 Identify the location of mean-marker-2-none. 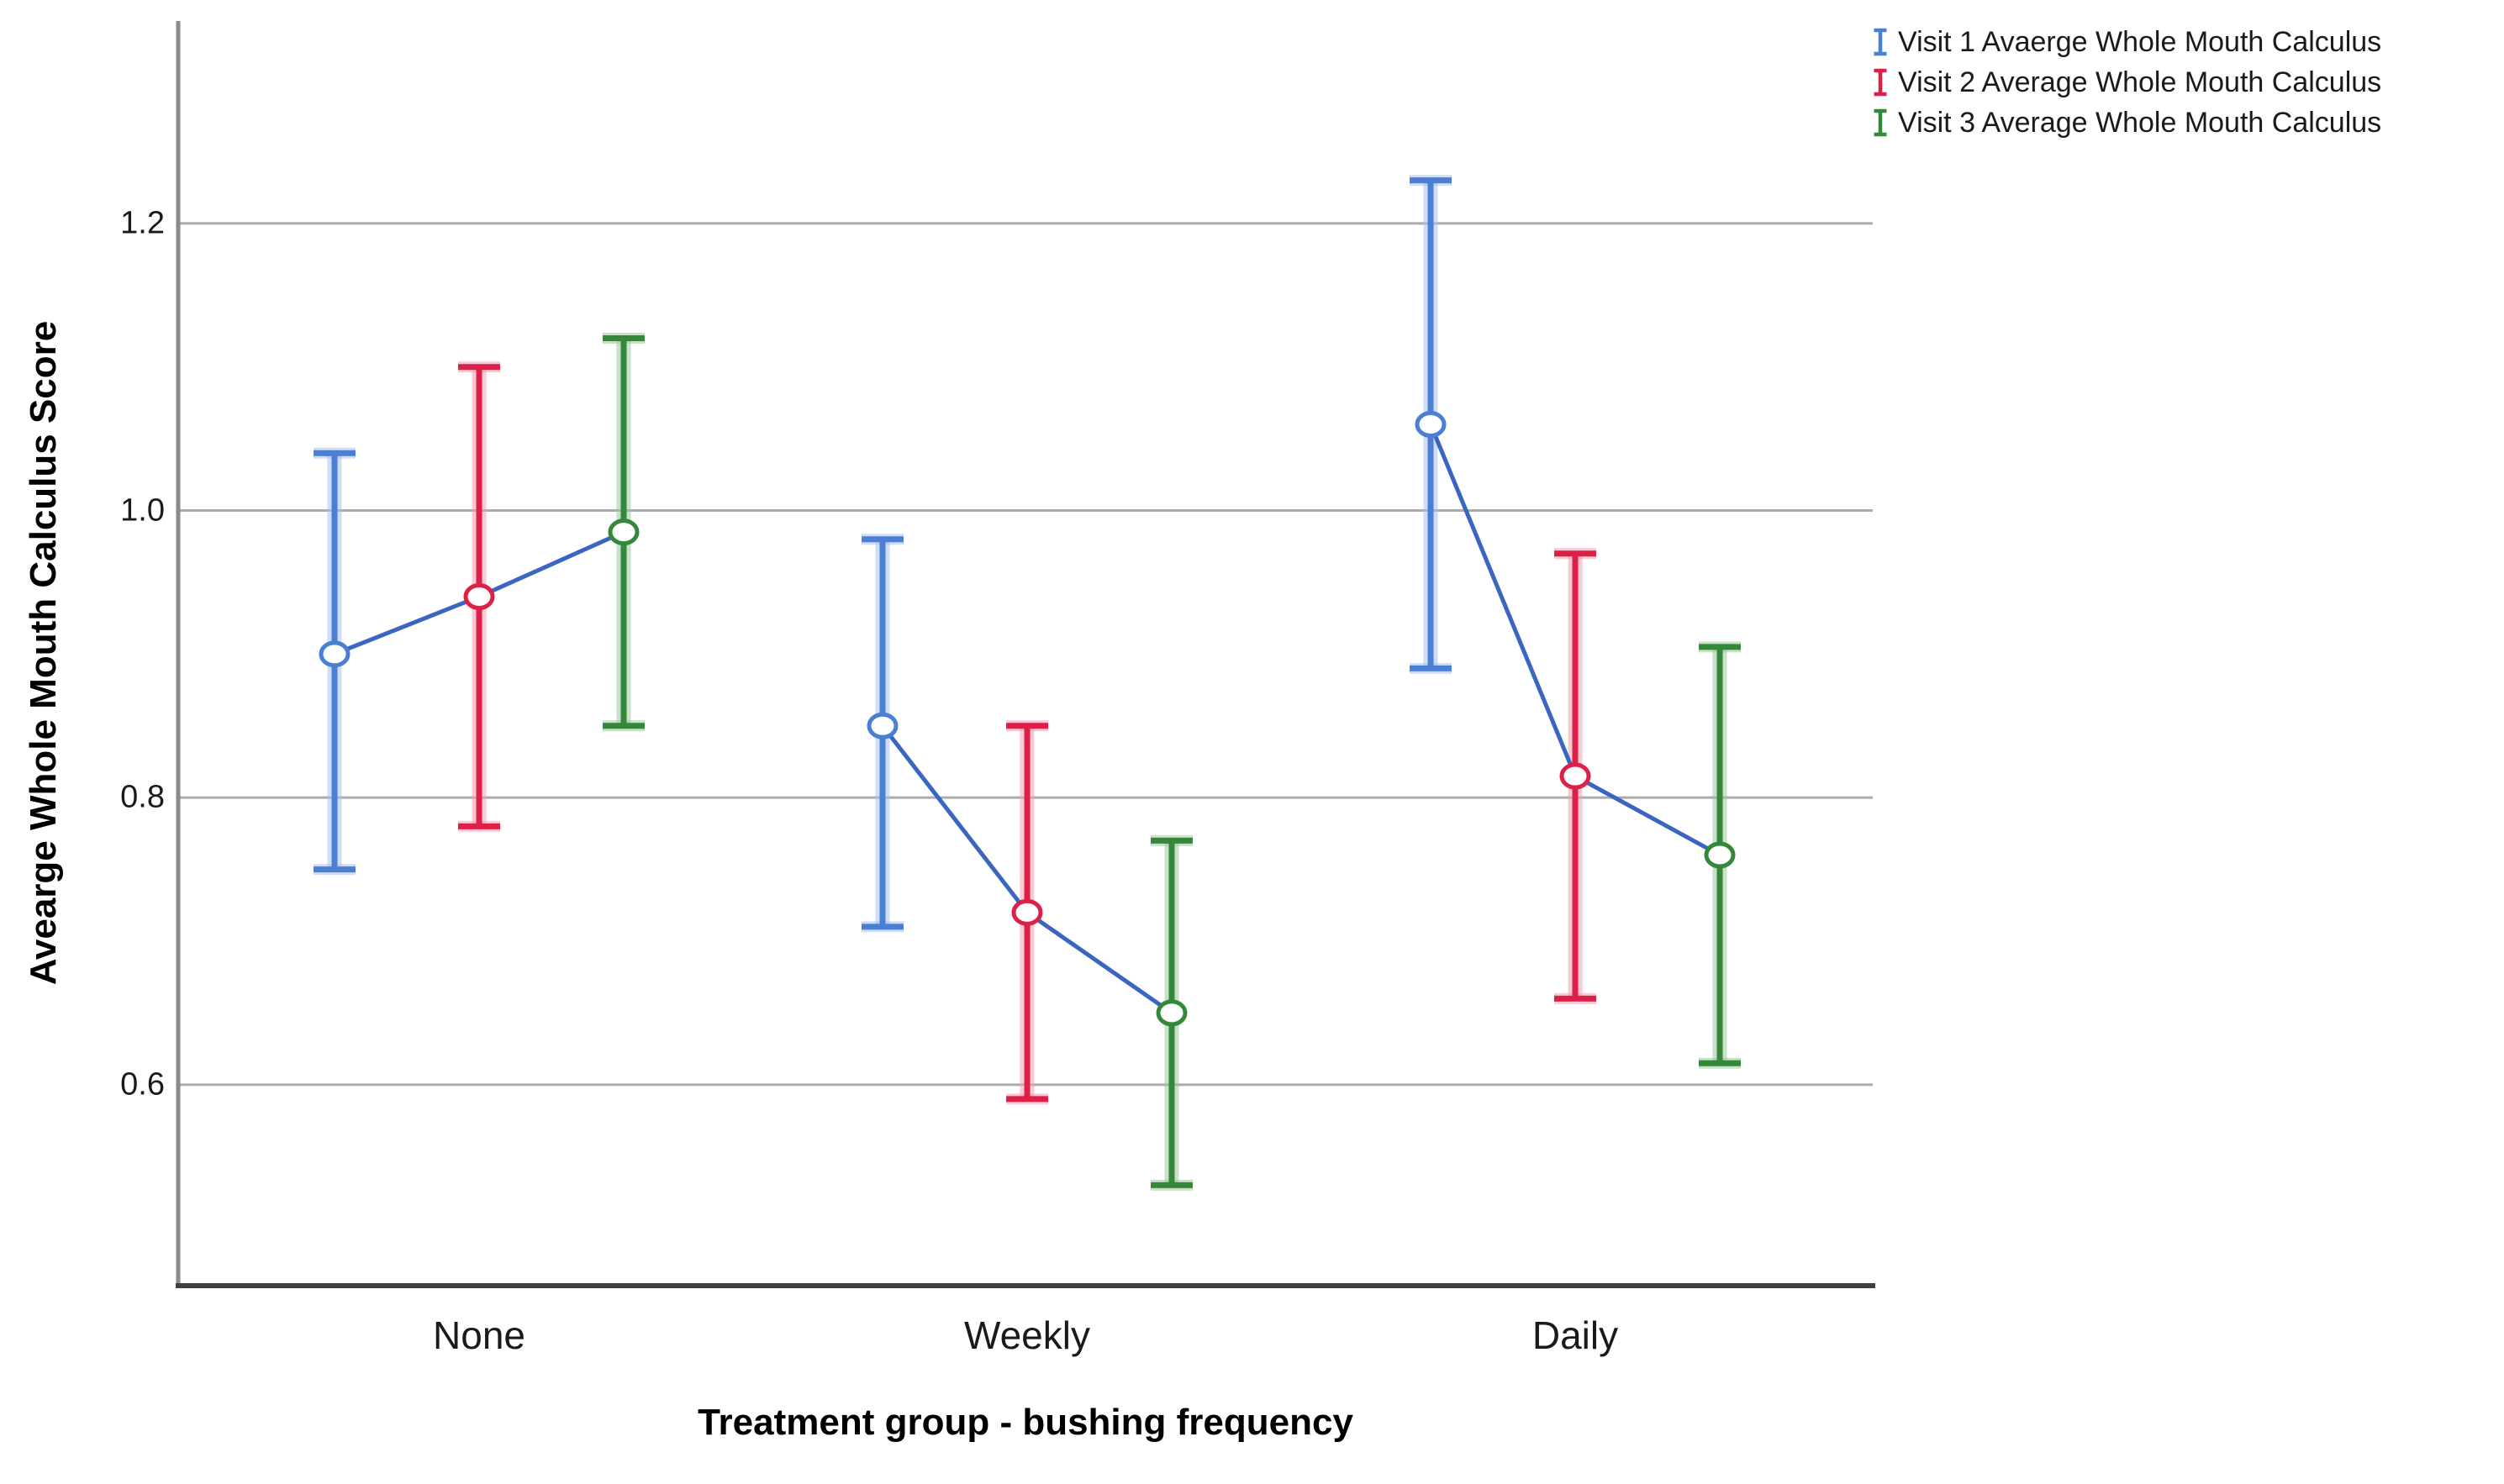
(479, 597).